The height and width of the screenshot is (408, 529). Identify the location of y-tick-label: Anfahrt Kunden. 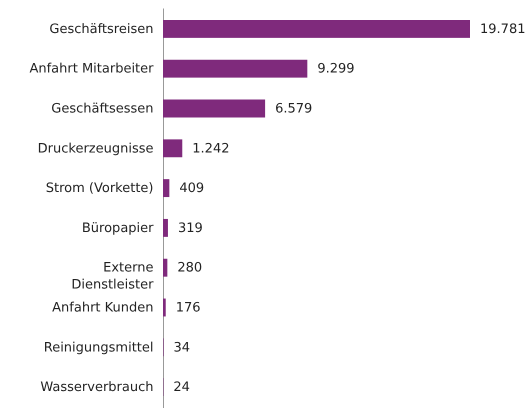
(103, 308).